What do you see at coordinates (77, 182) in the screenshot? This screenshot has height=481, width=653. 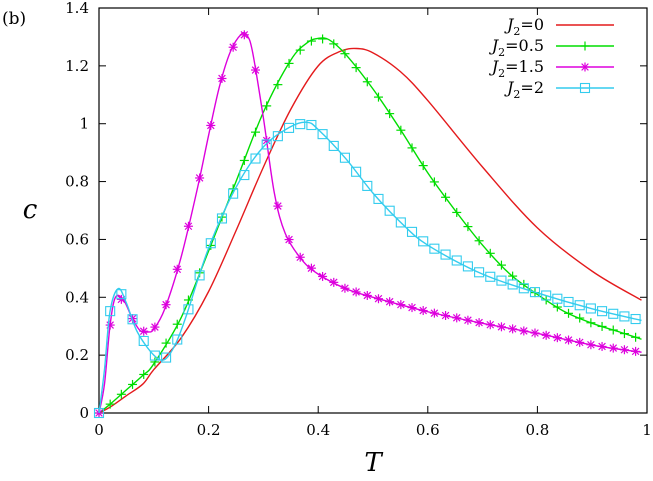 I see `y-tick-label: 0.8` at bounding box center [77, 182].